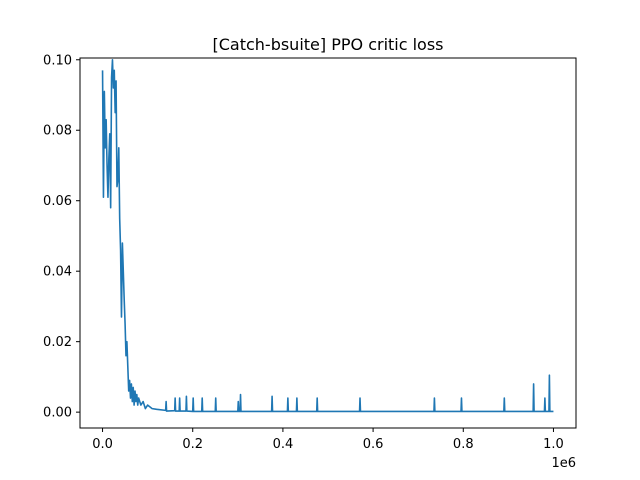 The width and height of the screenshot is (640, 480). What do you see at coordinates (553, 444) in the screenshot?
I see `x-tick-label: 1.0` at bounding box center [553, 444].